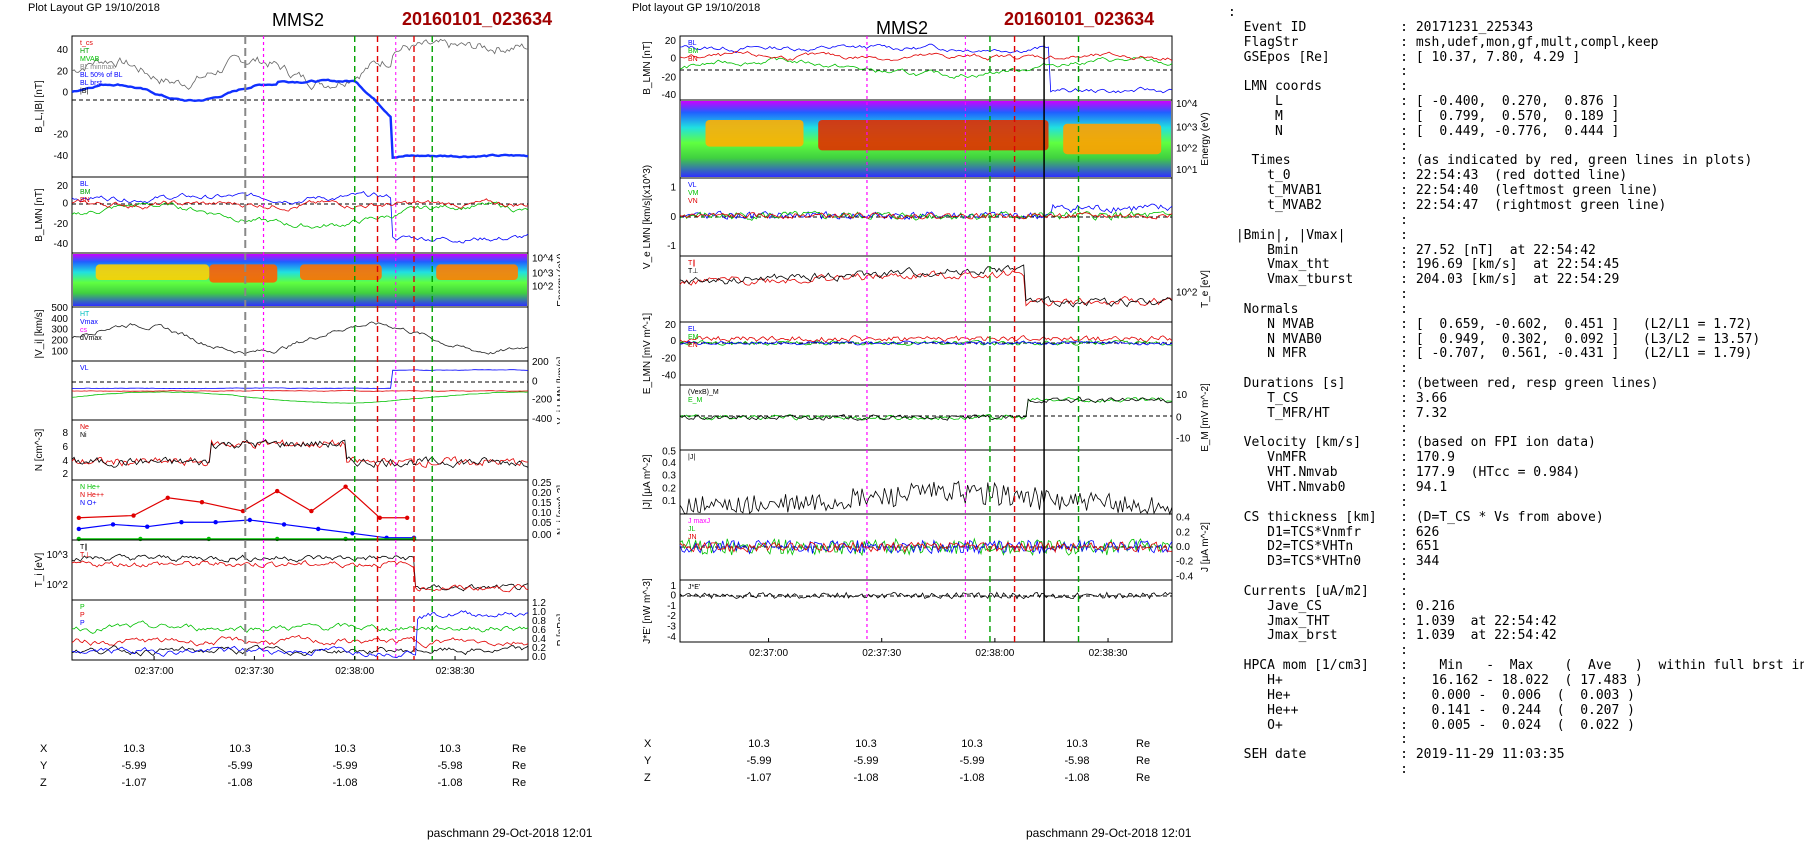  Describe the element at coordinates (671, 616) in the screenshot. I see `tick-label: -2` at that location.